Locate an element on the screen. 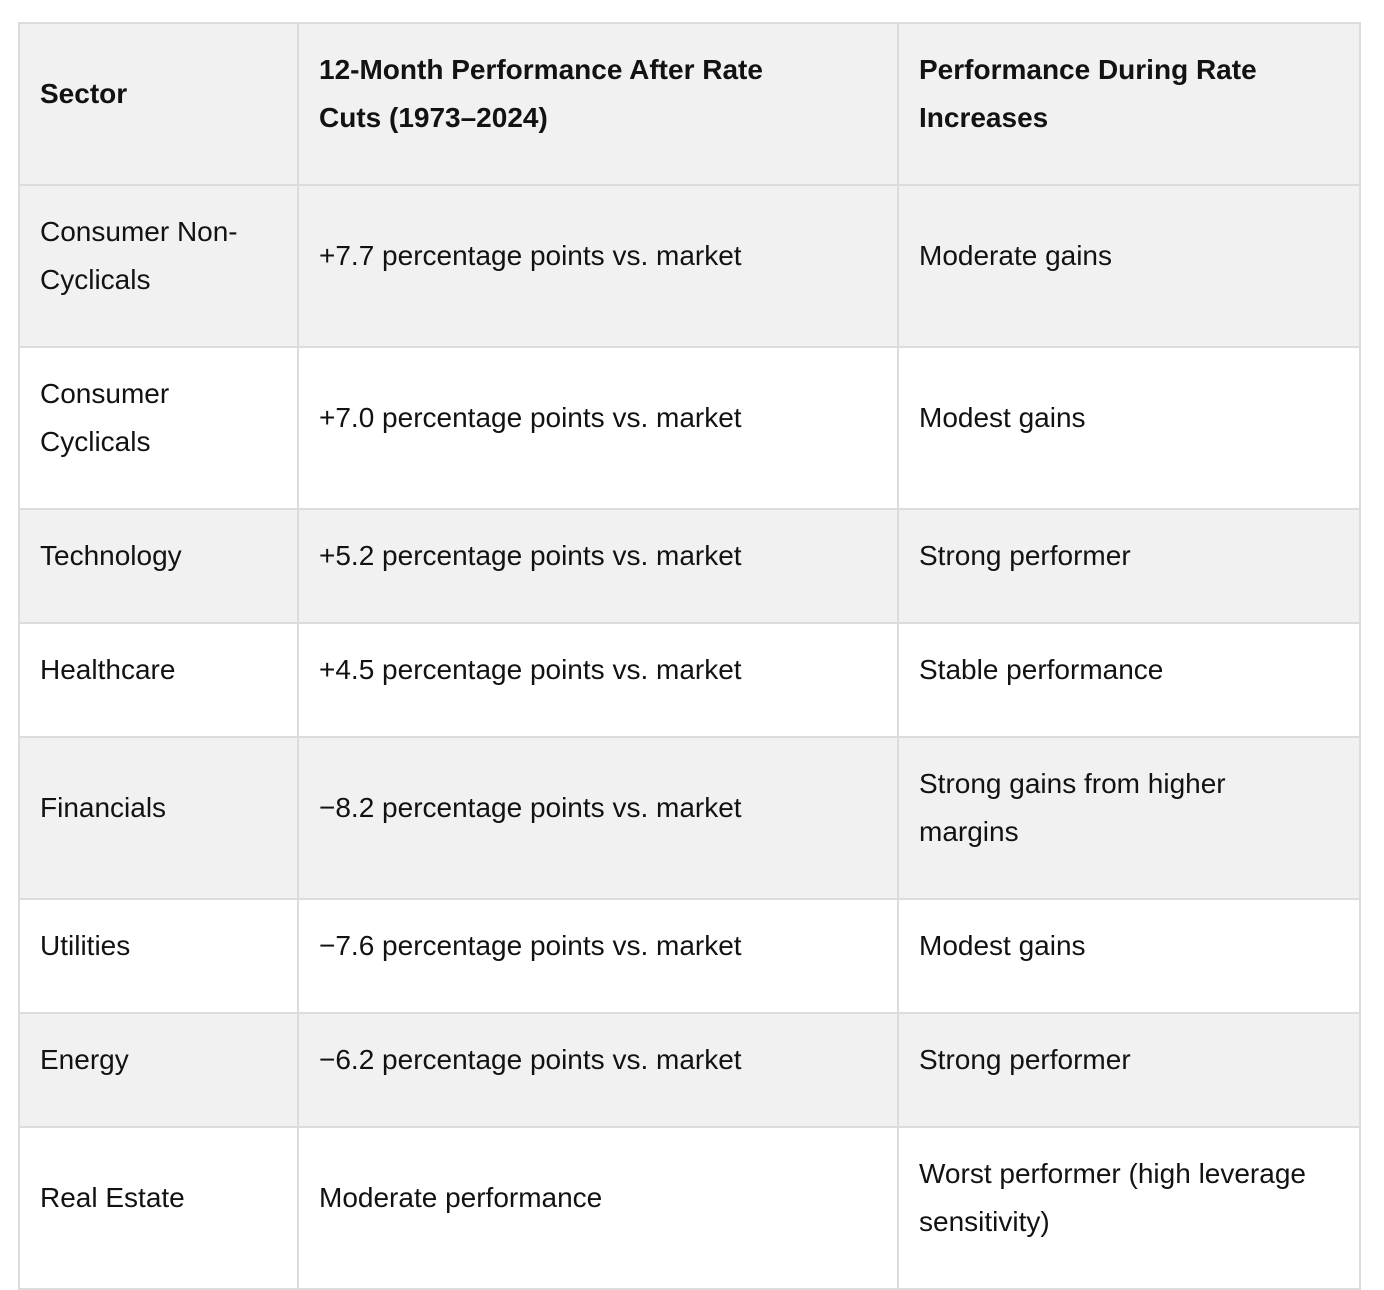 The width and height of the screenshot is (1384, 1290). cell-sector: Real Estate is located at coordinates (158, 1208).